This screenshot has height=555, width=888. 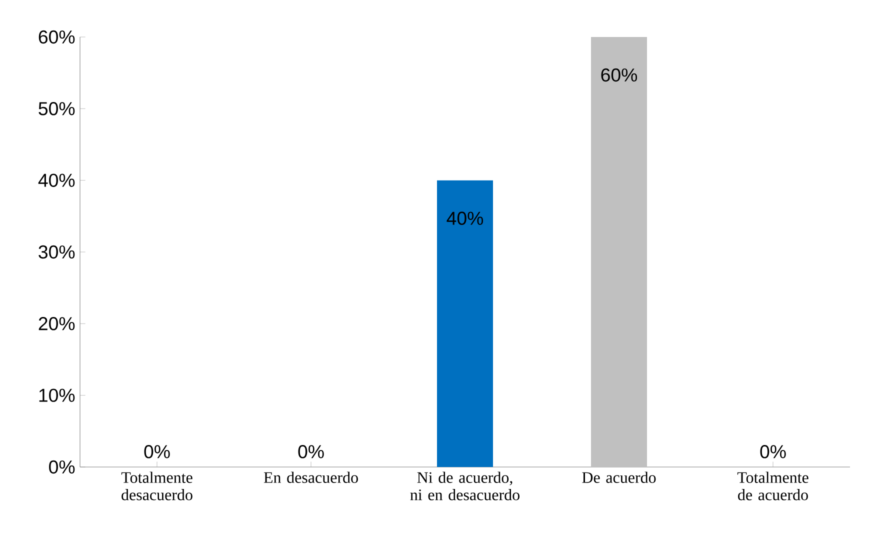 What do you see at coordinates (465, 486) in the screenshot?
I see `x-tick-label: Ni de acuerdo, ni en desacuerdo` at bounding box center [465, 486].